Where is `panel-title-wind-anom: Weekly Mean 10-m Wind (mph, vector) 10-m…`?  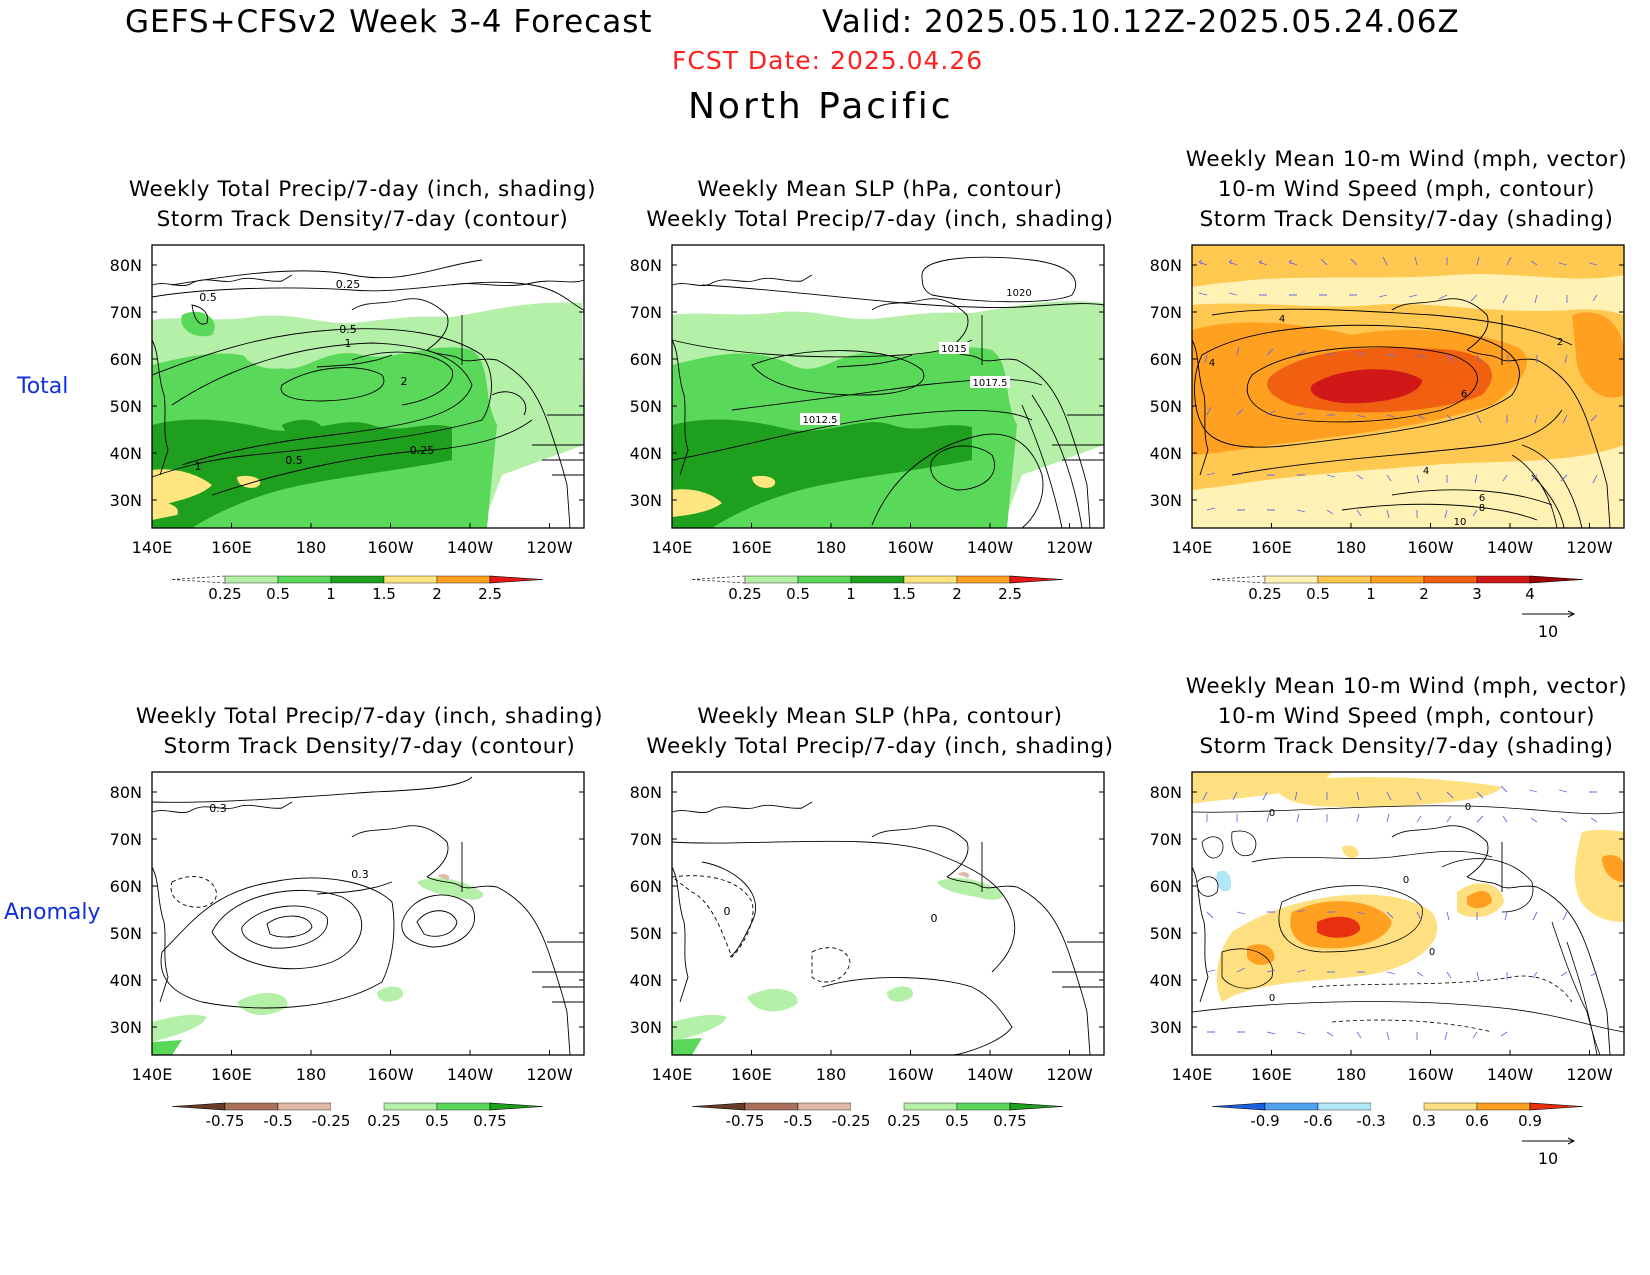
panel-title-wind-anom: Weekly Mean 10-m Wind (mph, vector) 10-m… is located at coordinates (1406, 716).